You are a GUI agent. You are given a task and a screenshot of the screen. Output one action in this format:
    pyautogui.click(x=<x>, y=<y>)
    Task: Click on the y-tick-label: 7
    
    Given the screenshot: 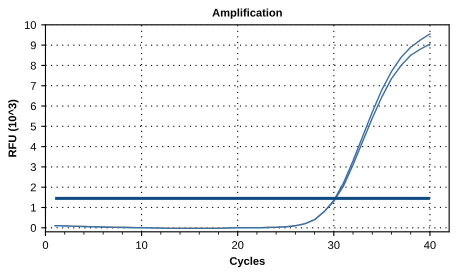 What is the action you would take?
    pyautogui.click(x=33, y=86)
    